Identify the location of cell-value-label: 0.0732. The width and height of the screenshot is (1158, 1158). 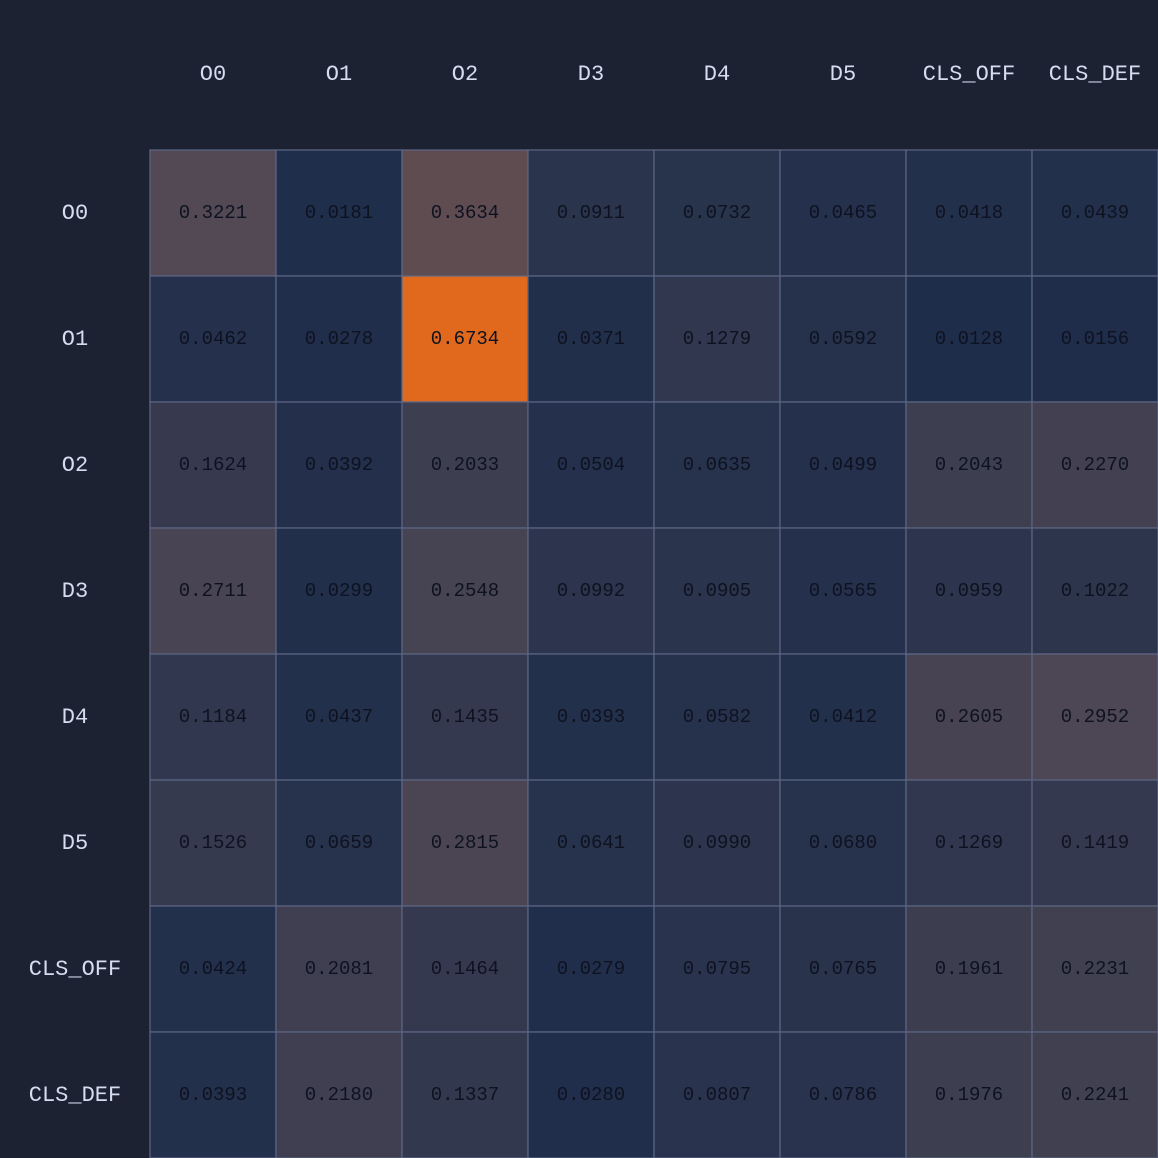
(717, 213).